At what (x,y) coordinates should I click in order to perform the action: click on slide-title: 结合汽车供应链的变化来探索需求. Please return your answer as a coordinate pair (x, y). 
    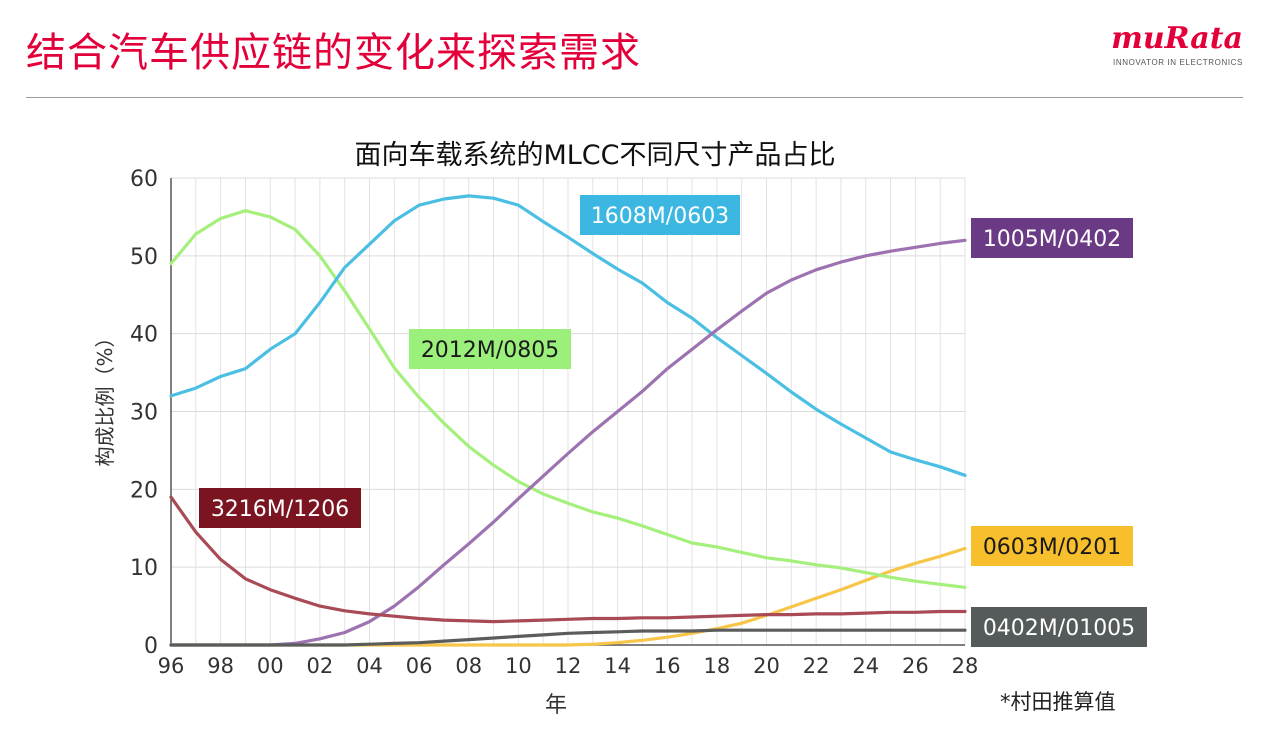
    Looking at the image, I should click on (333, 53).